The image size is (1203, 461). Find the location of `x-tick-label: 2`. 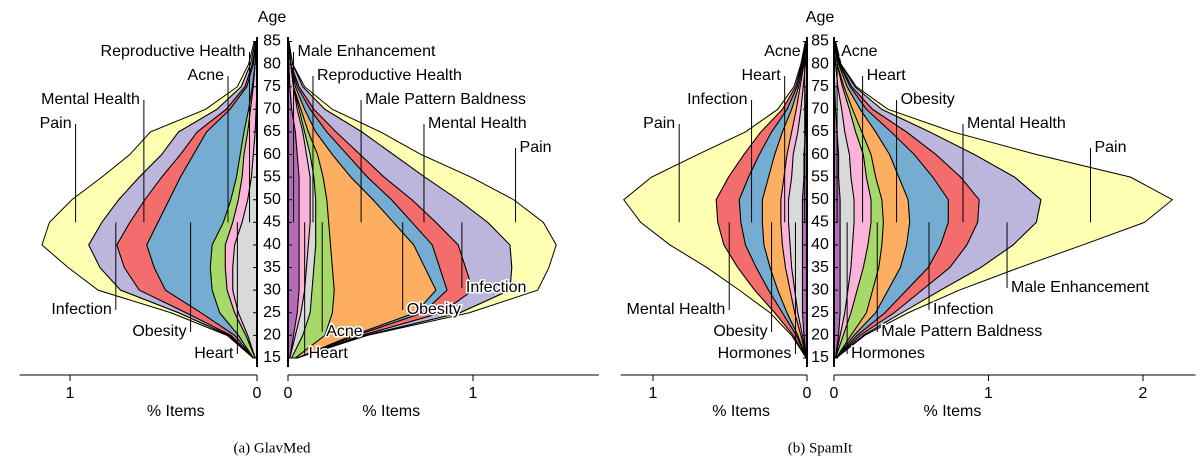

x-tick-label: 2 is located at coordinates (1143, 393).